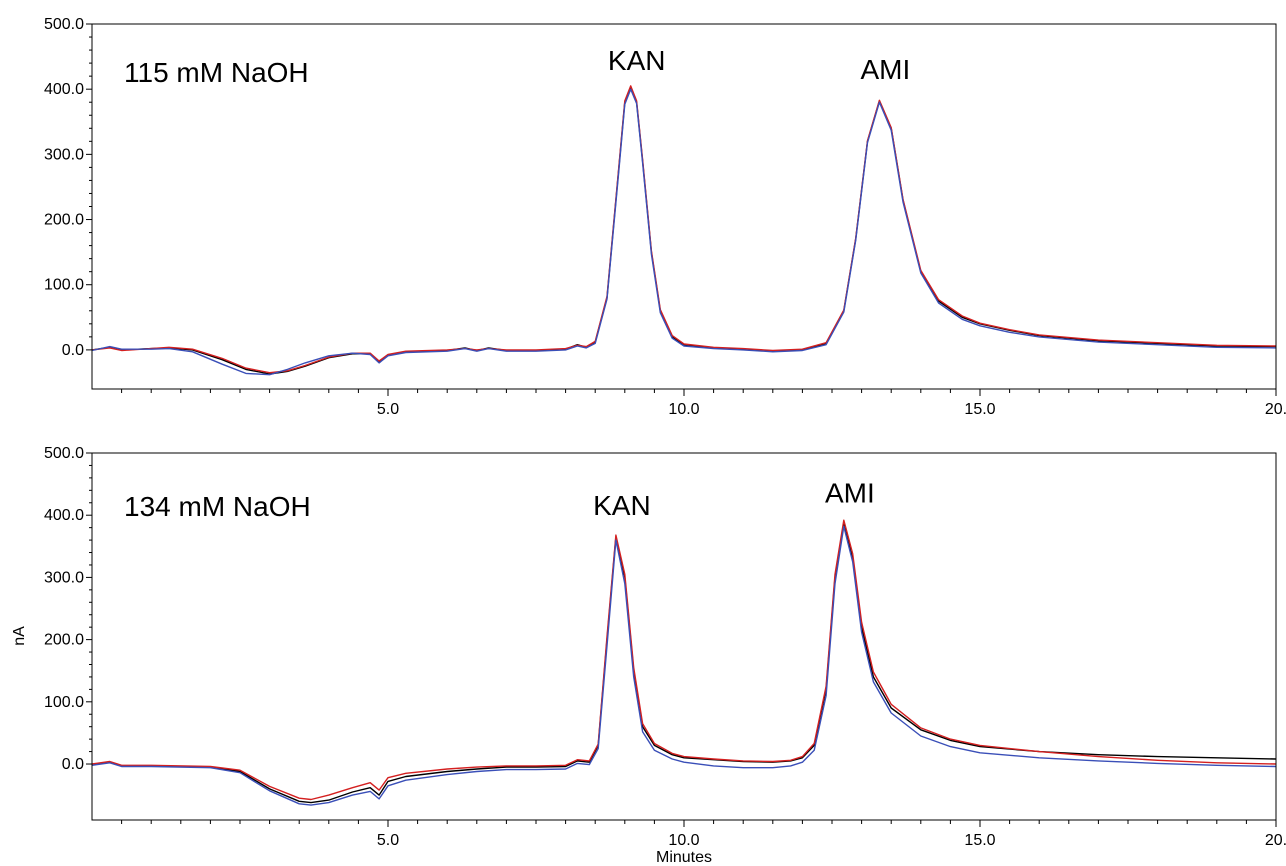  I want to click on condition-label: 115 mM NaOH, so click(216, 72).